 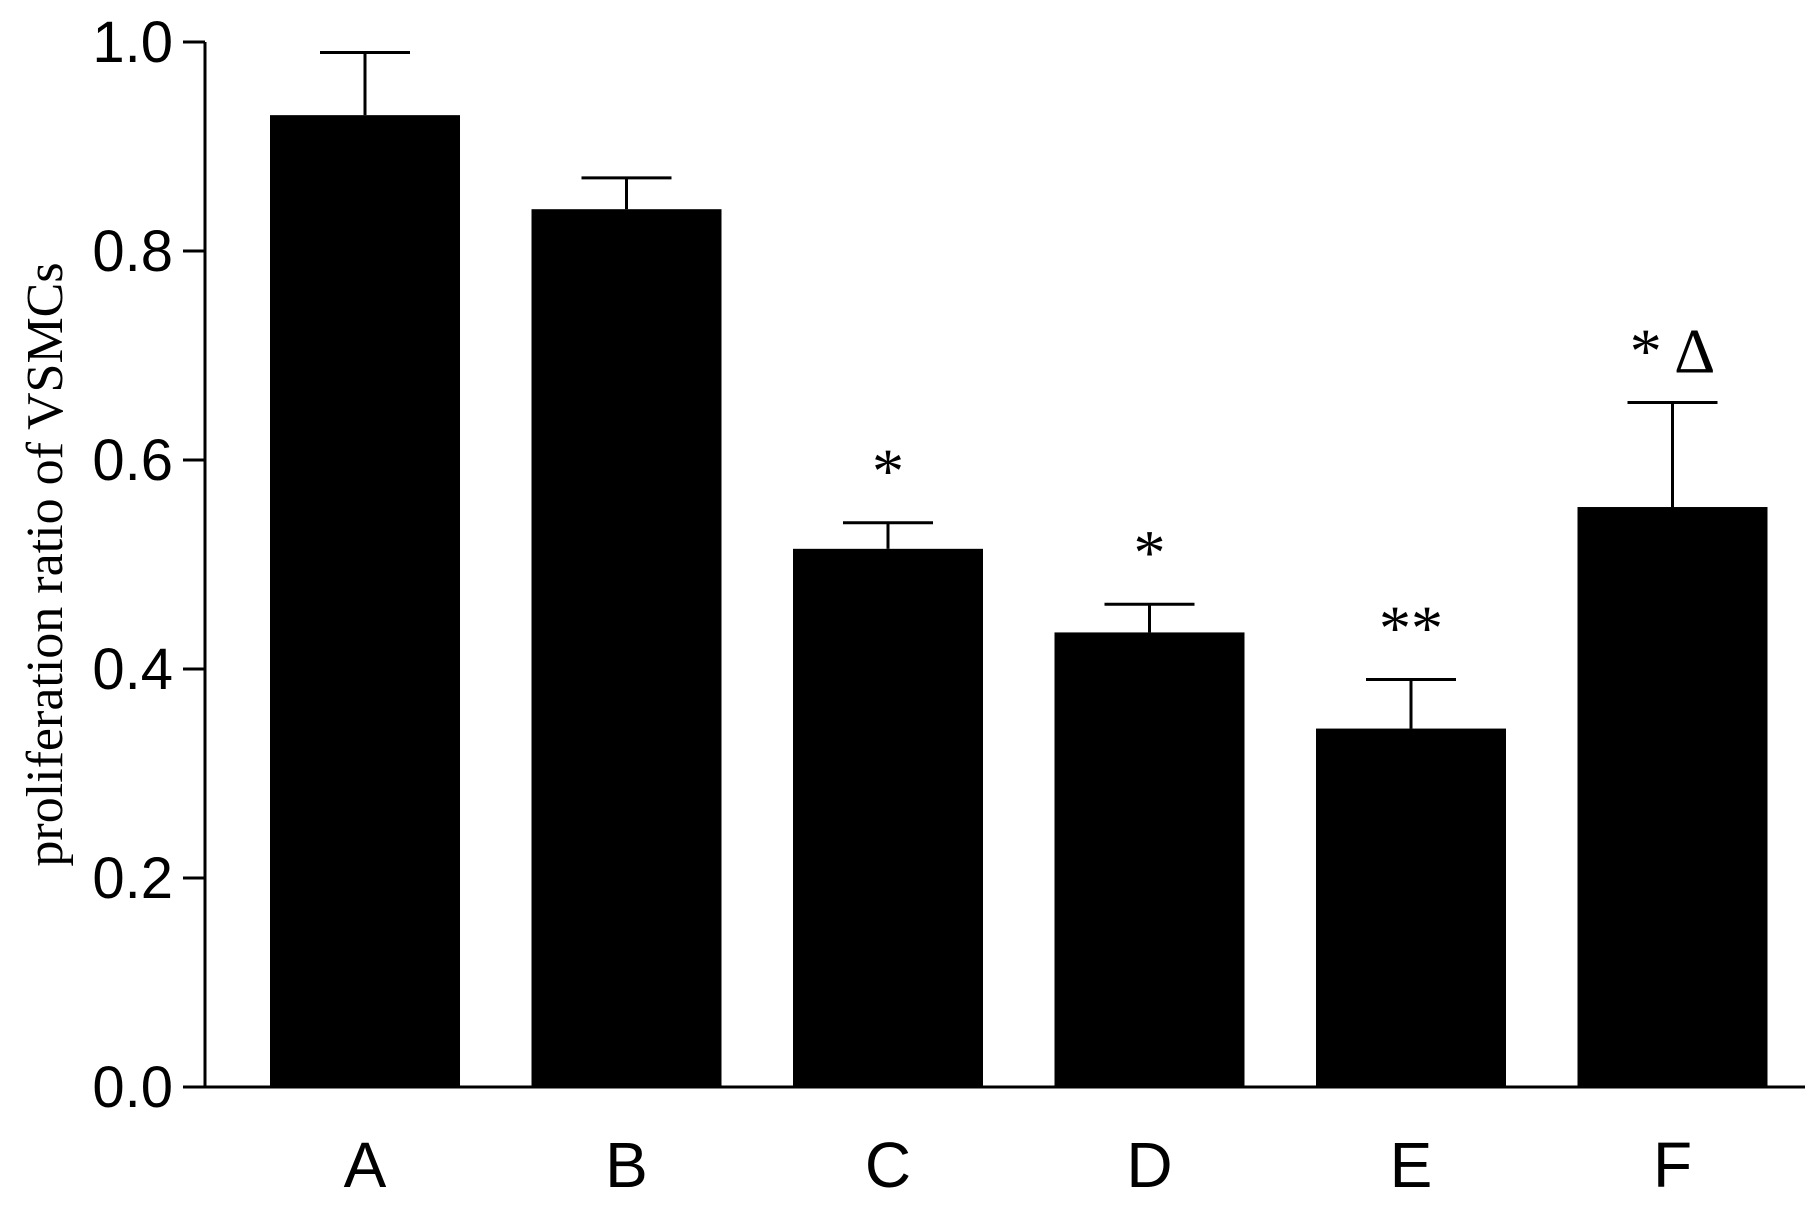 What do you see at coordinates (626, 648) in the screenshot?
I see `bar-B` at bounding box center [626, 648].